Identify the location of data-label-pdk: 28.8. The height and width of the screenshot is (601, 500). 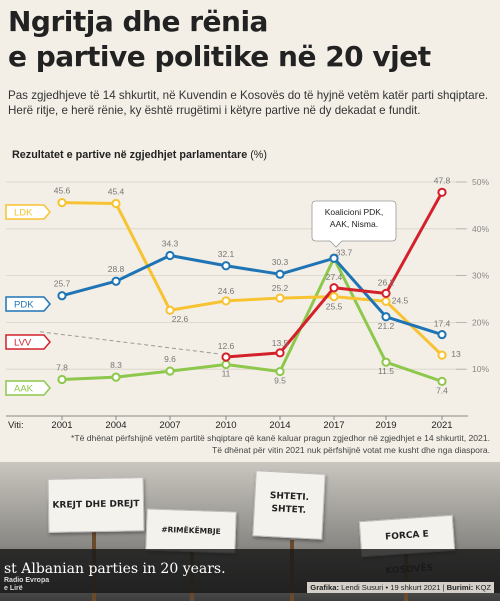
(116, 269).